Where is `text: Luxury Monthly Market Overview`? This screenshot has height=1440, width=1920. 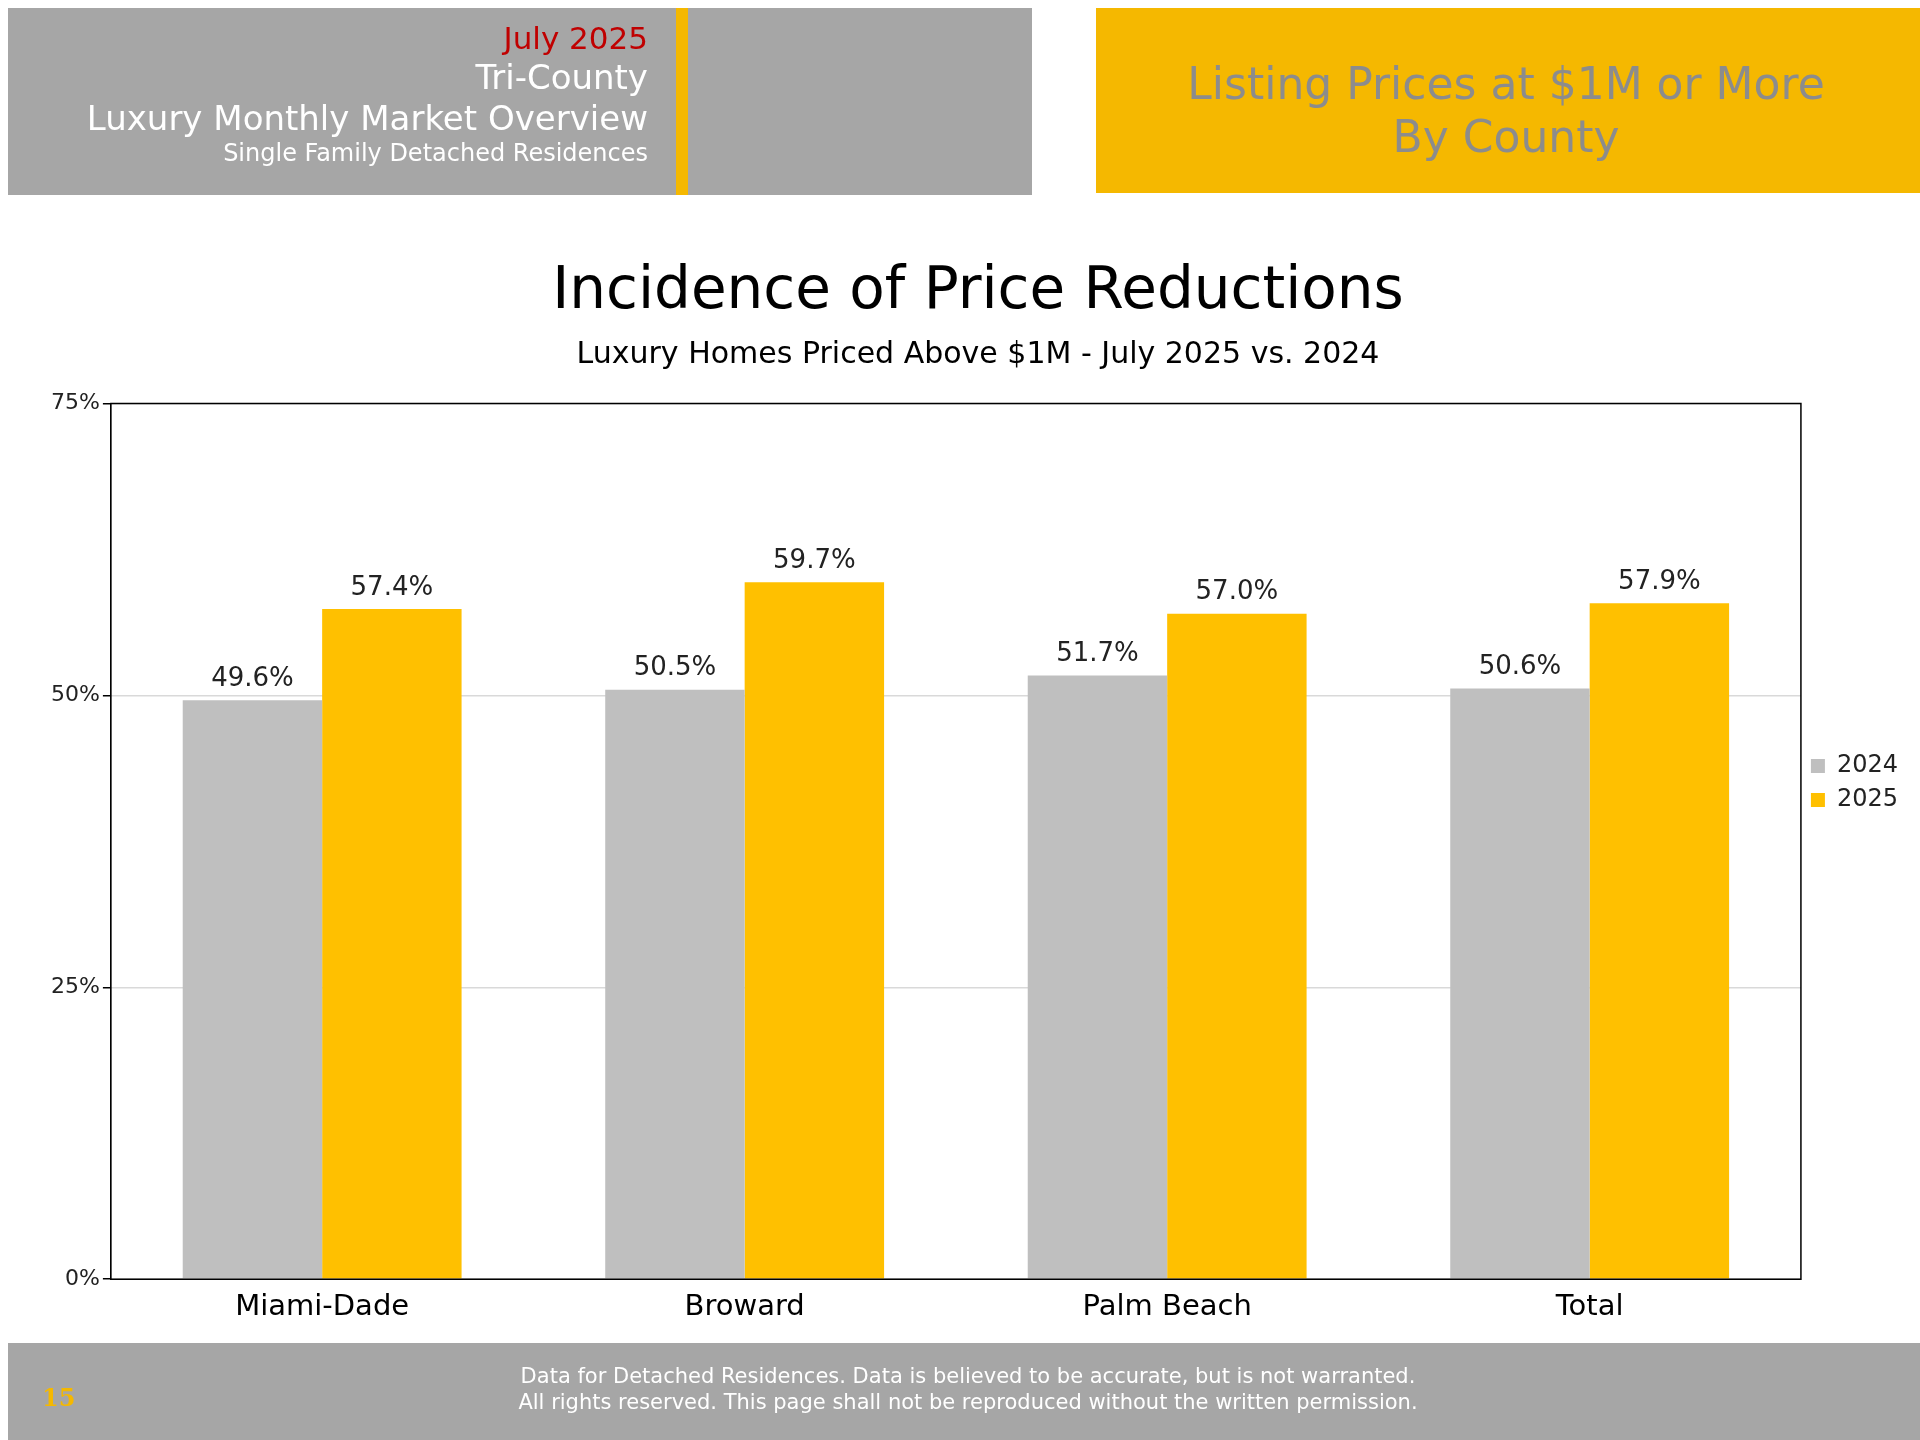 text: Luxury Monthly Market Overview is located at coordinates (367, 117).